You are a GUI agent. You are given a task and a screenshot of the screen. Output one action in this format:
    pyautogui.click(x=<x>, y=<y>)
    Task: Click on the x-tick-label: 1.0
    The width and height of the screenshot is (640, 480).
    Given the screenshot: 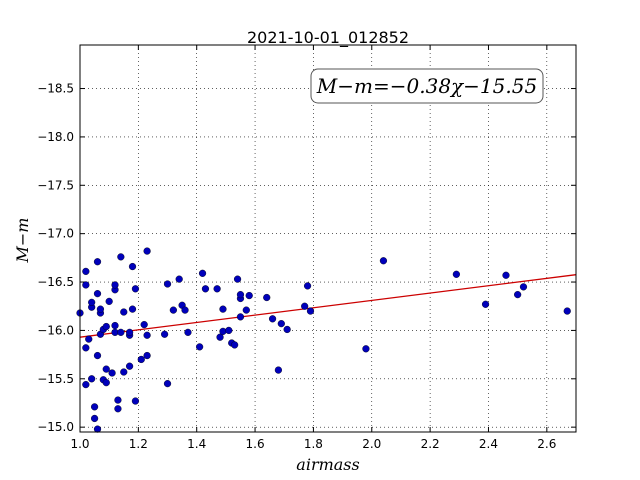 What is the action you would take?
    pyautogui.click(x=79, y=444)
    